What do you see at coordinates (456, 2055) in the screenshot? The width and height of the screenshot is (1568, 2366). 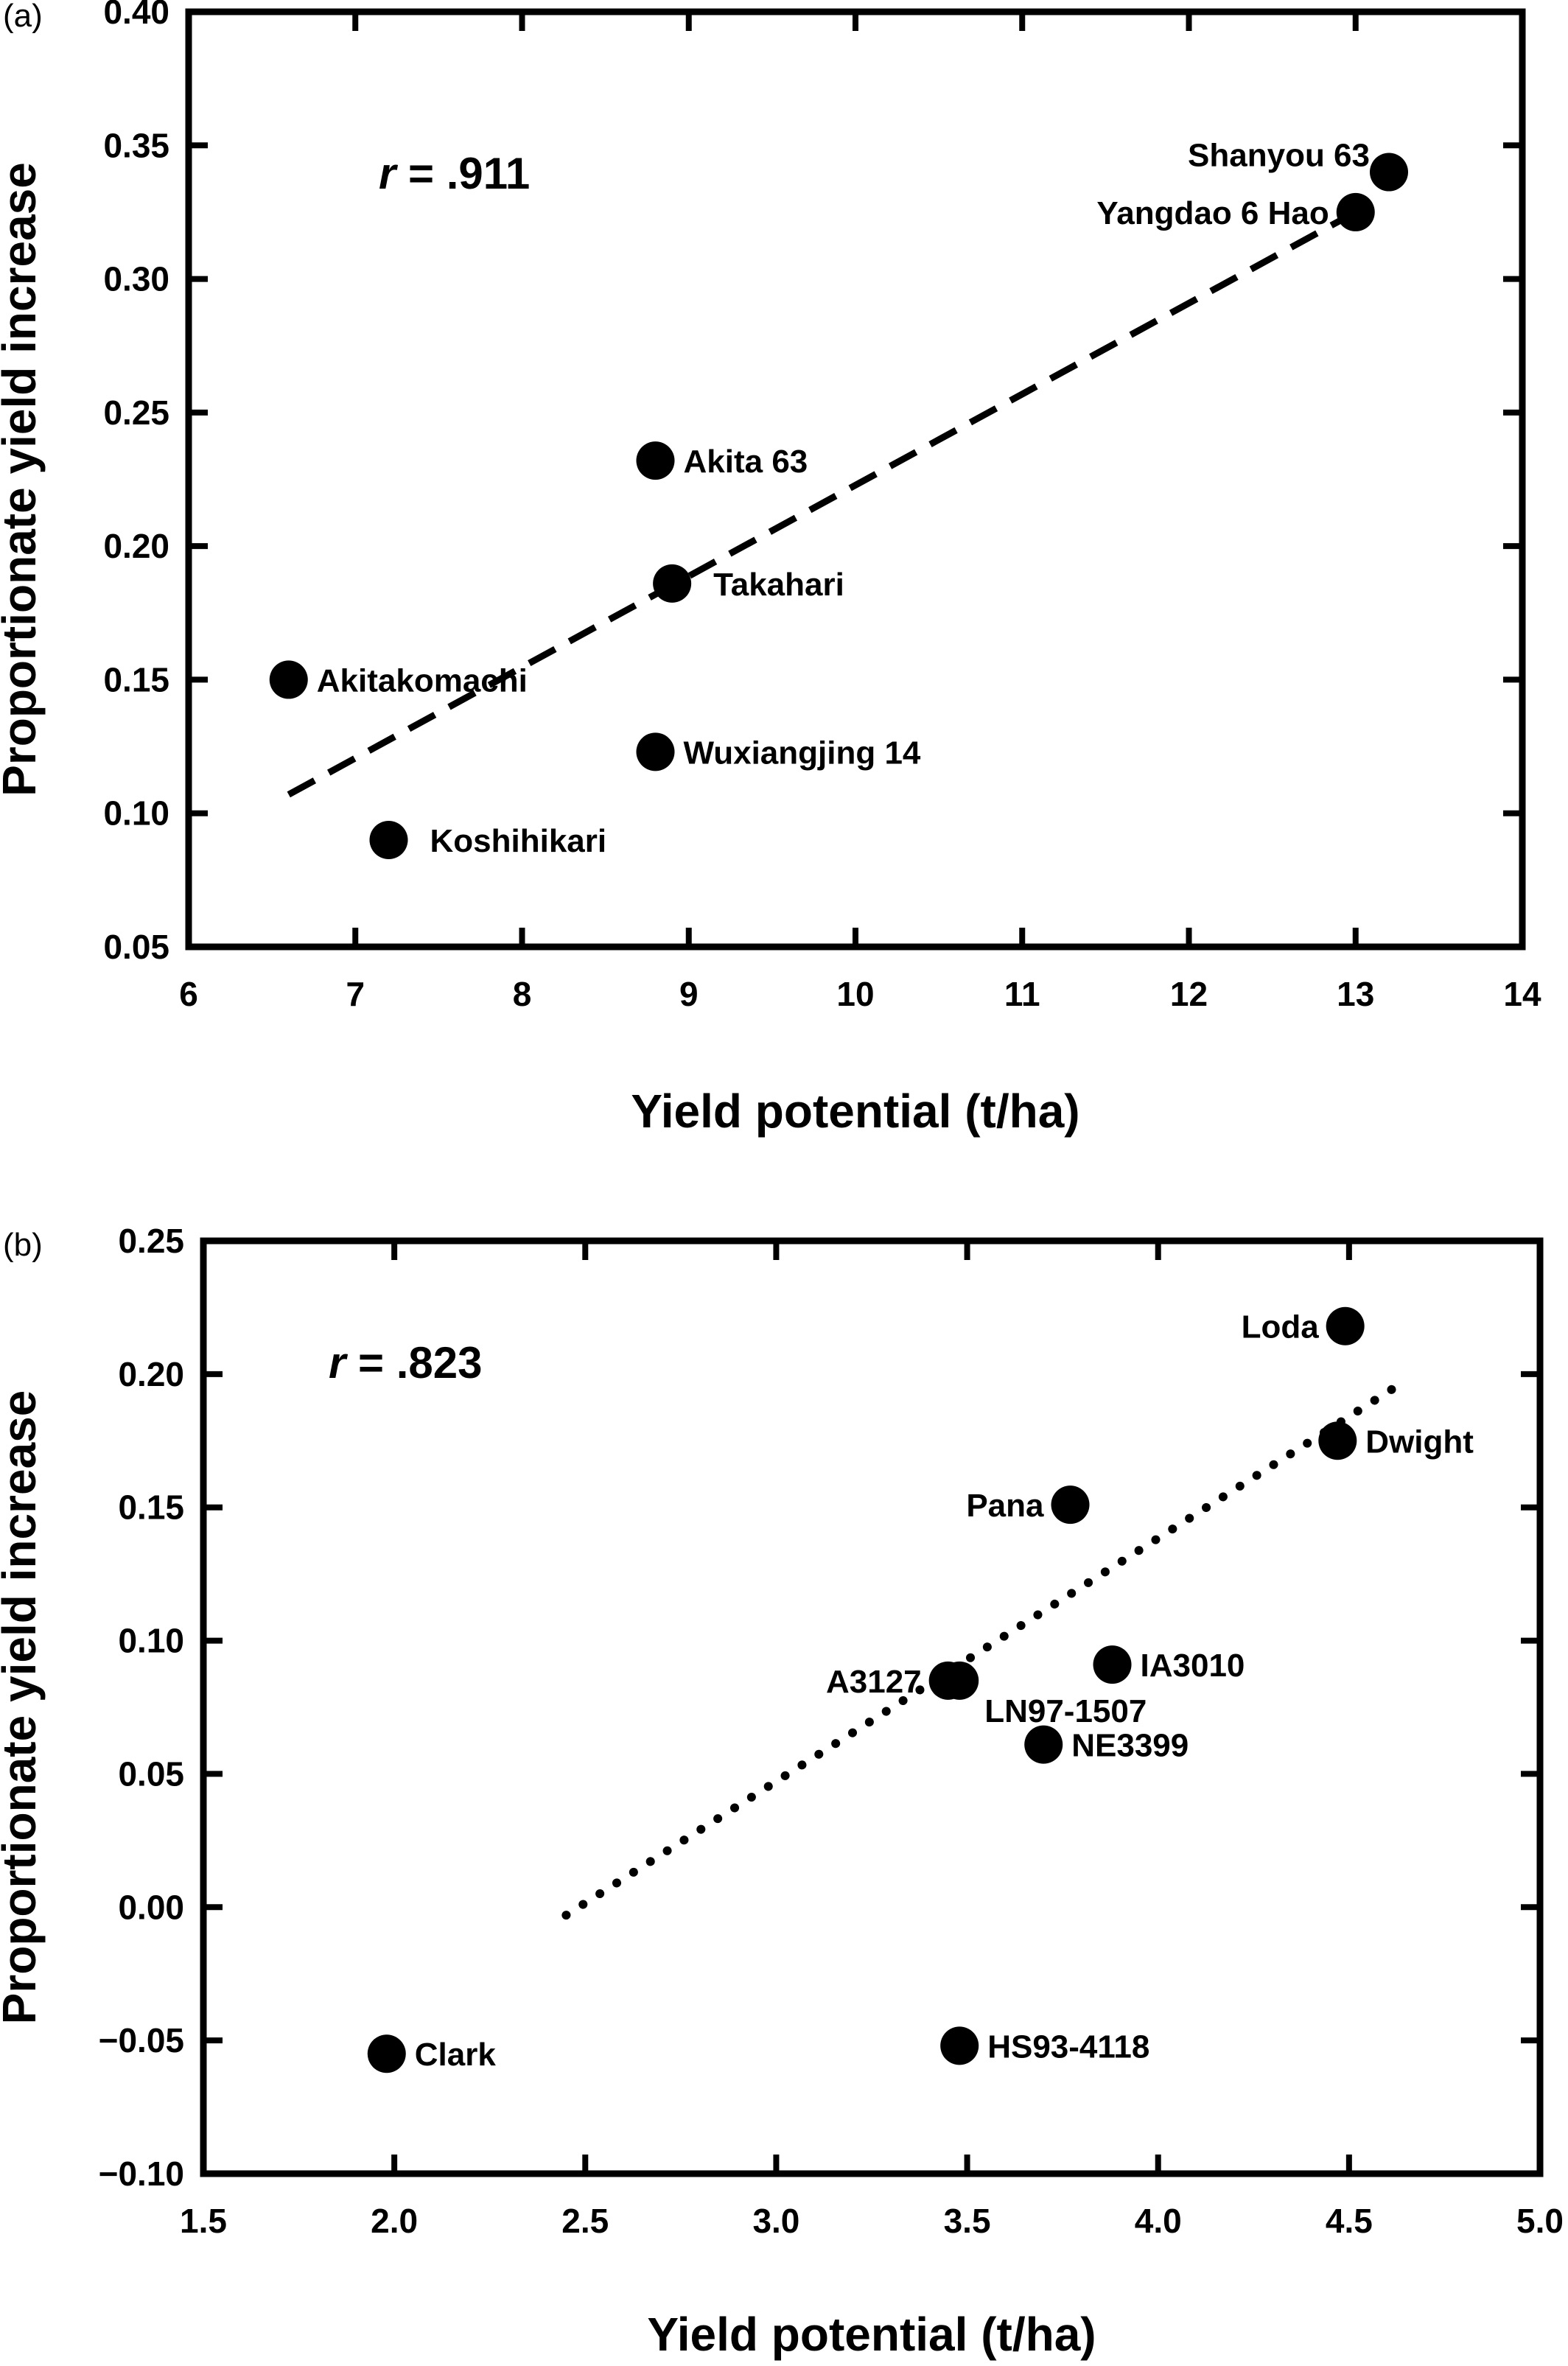 I see `data-point-label: Clark` at bounding box center [456, 2055].